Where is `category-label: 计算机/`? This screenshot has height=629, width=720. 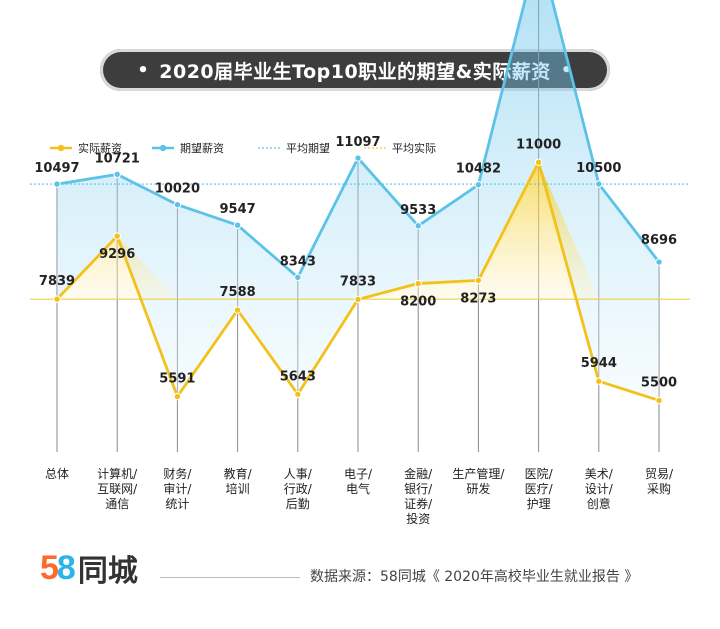
category-label: 计算机/ is located at coordinates (117, 473).